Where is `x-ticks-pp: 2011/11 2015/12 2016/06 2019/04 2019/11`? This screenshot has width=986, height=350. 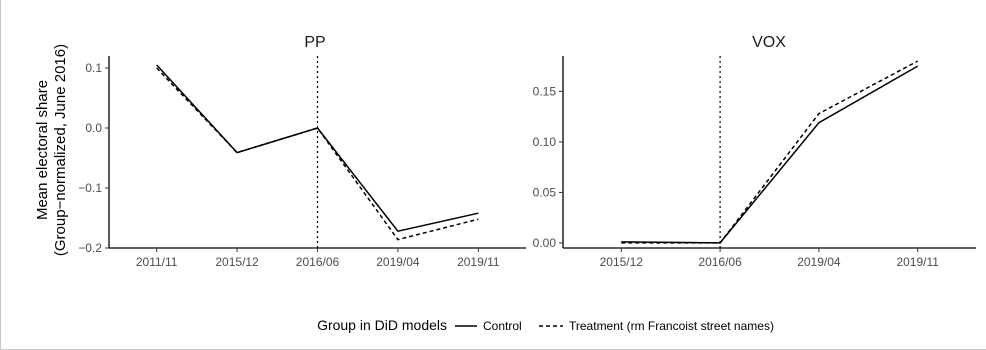
x-ticks-pp: 2011/11 2015/12 2016/06 2019/04 2019/11 is located at coordinates (317, 258).